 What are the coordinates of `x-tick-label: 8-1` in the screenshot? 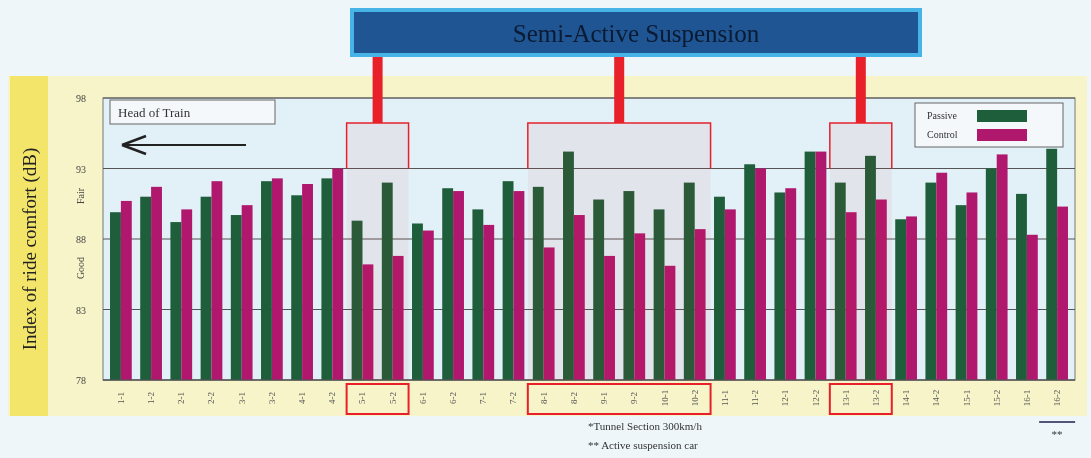 It's located at (543, 398).